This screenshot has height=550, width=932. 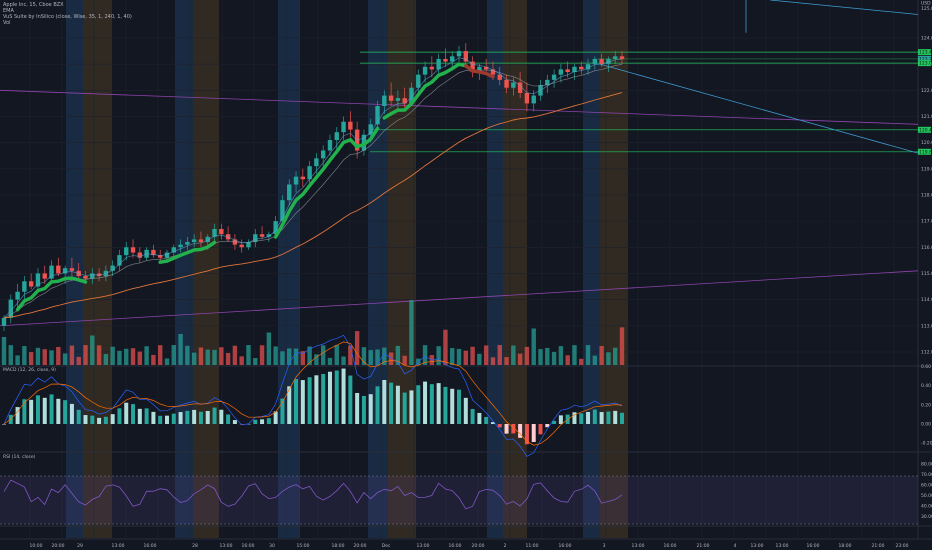 I want to click on price-tag-label: 120.49, so click(x=925, y=130).